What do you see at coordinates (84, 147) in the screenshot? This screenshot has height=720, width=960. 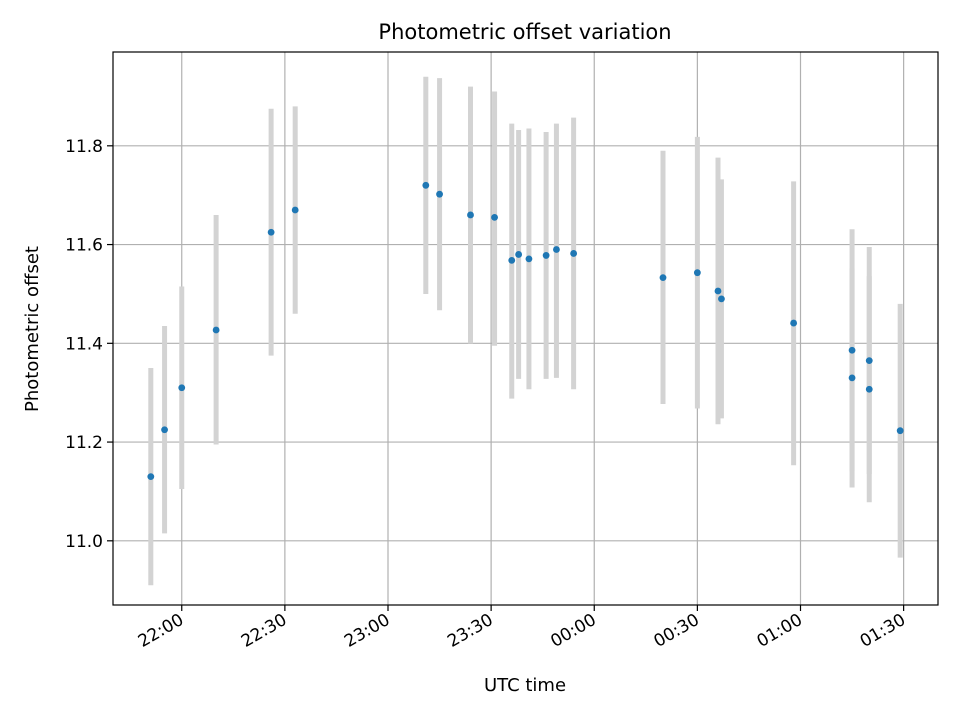 I see `y-tick-label: 11.8` at bounding box center [84, 147].